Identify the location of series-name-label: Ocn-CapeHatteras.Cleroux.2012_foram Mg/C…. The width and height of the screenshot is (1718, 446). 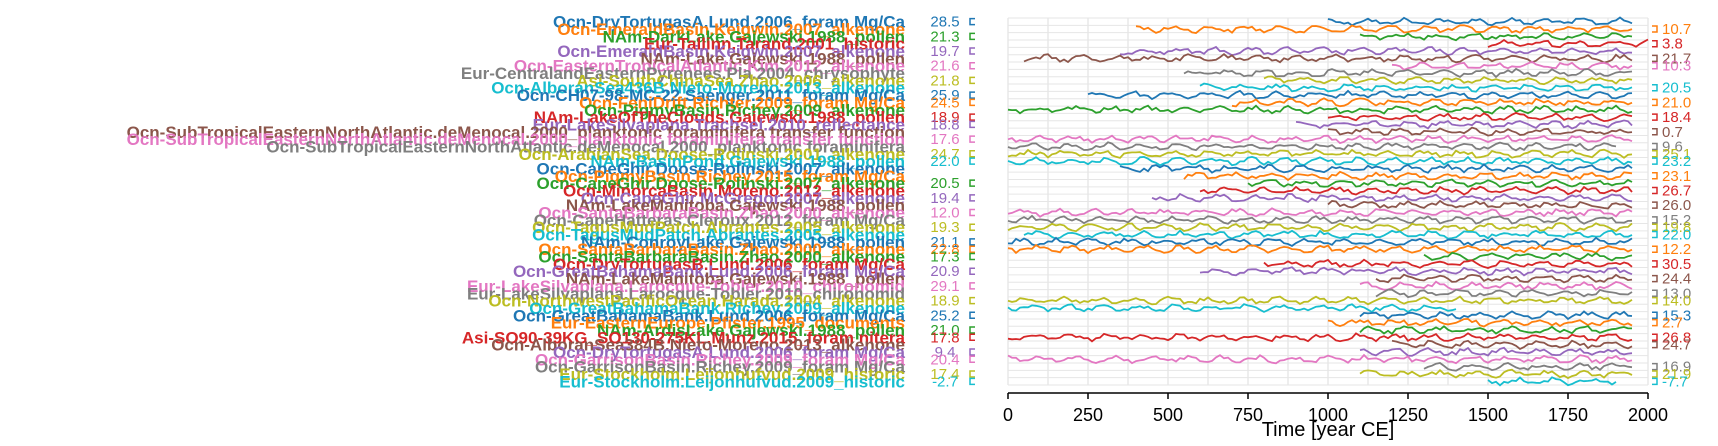
(720, 220).